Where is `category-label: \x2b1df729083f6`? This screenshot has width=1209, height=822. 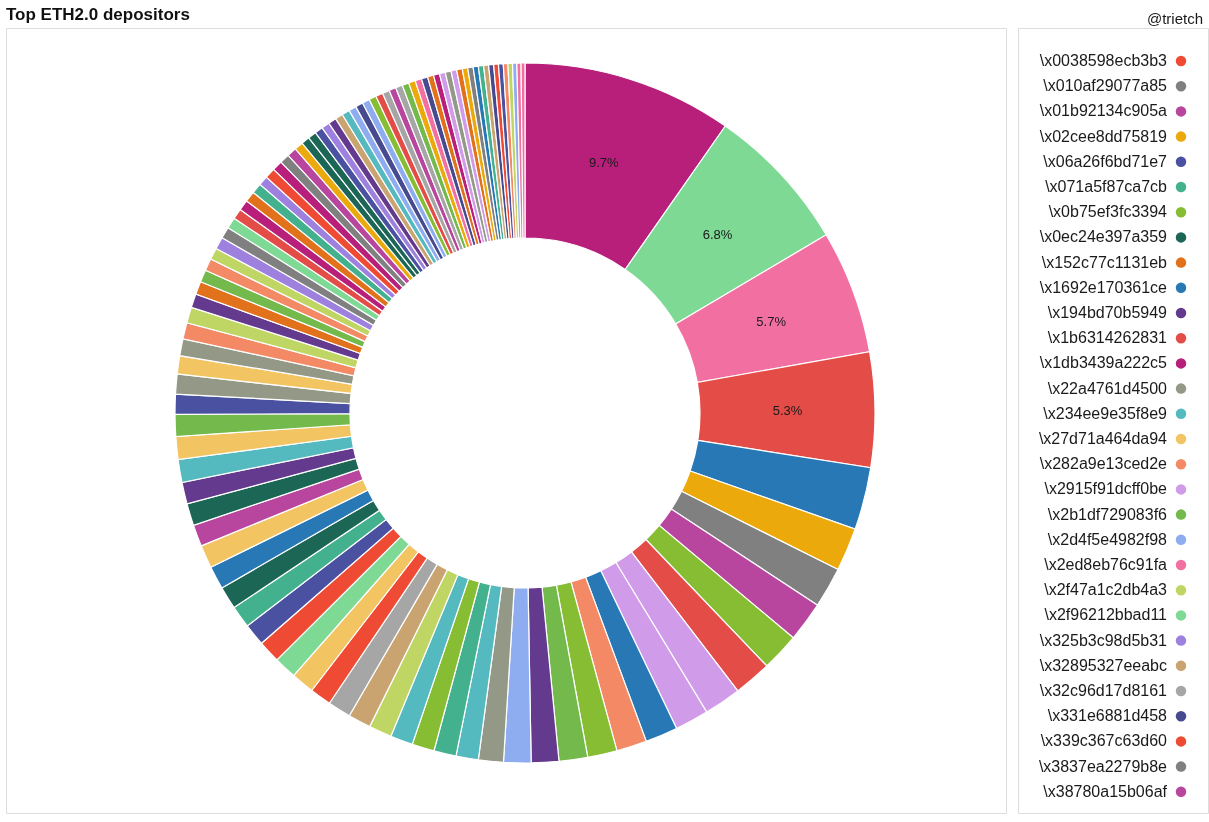 category-label: \x2b1df729083f6 is located at coordinates (1107, 514).